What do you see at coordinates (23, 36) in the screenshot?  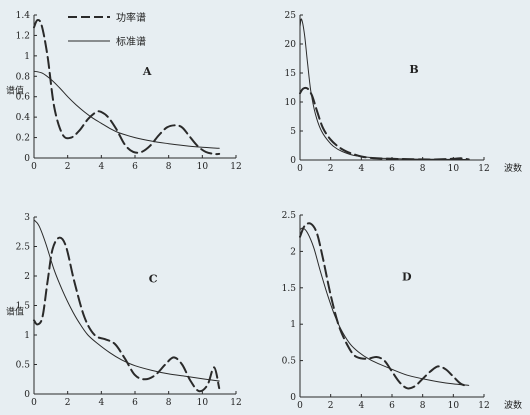 I see `y-tick-label: 1.2` at bounding box center [23, 36].